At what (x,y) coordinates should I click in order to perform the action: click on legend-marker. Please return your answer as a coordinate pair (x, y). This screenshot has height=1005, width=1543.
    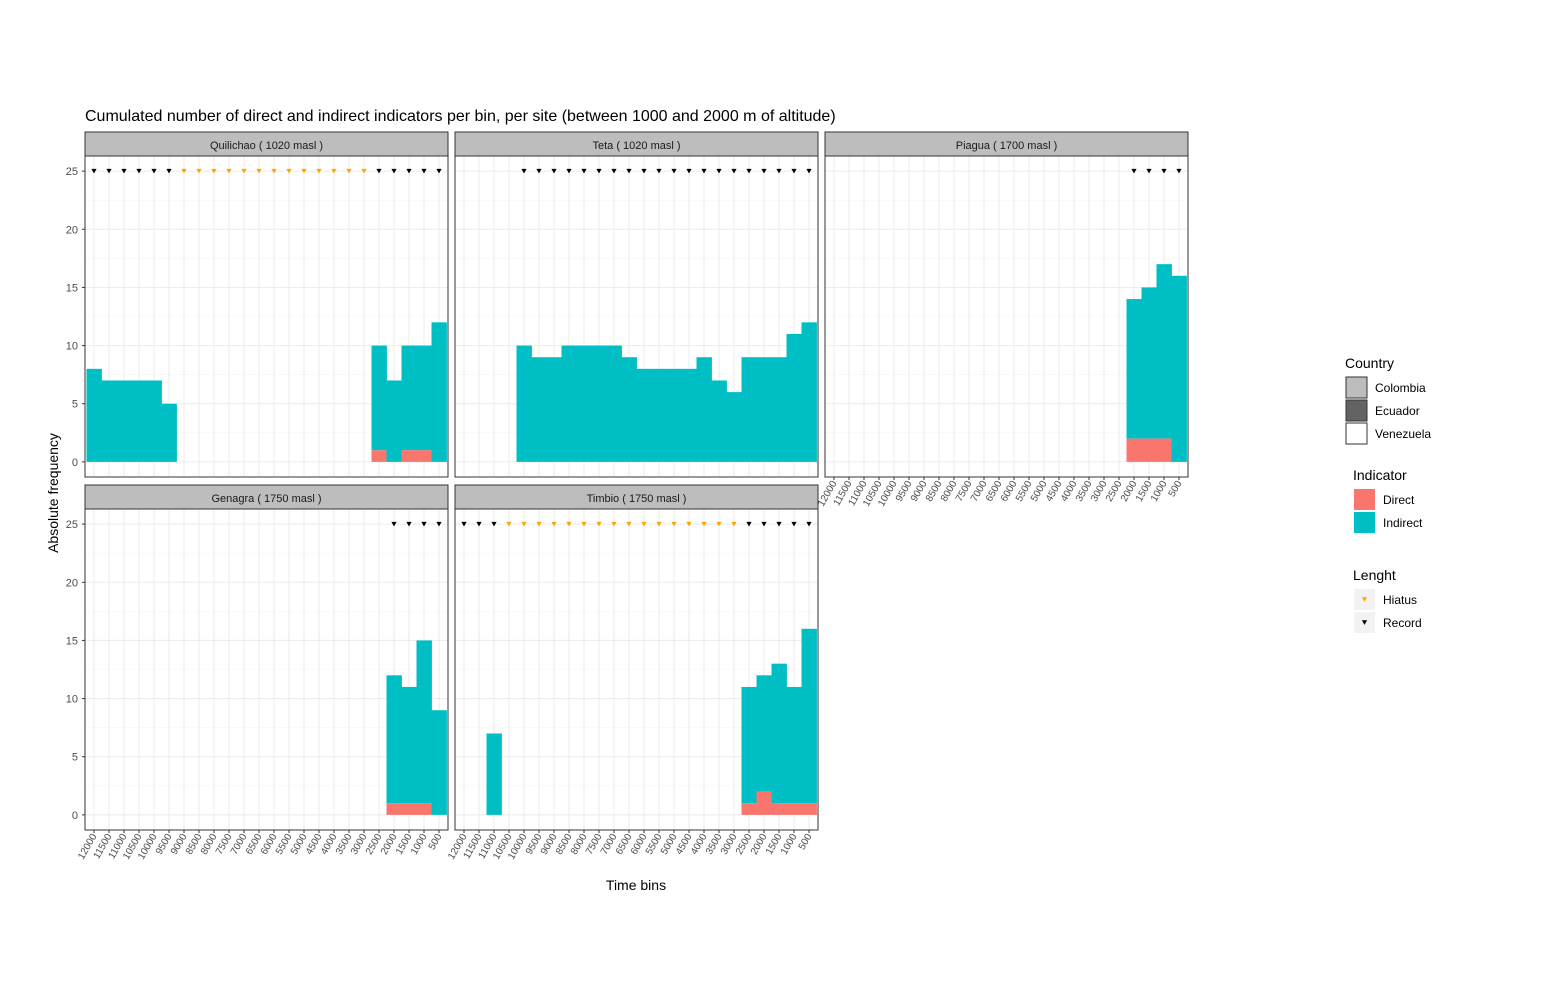
    Looking at the image, I should click on (1364, 599).